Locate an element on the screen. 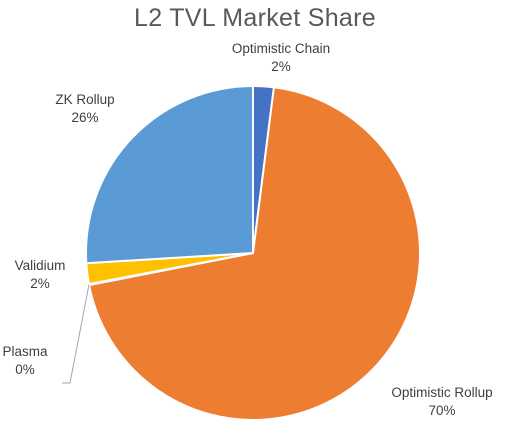  slice-name-optimistic-chain: Optimistic Chain is located at coordinates (281, 48).